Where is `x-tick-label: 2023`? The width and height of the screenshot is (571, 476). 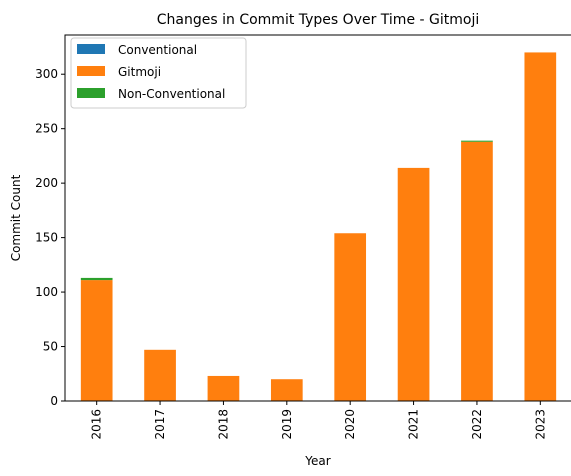 x-tick-label: 2023 is located at coordinates (540, 424).